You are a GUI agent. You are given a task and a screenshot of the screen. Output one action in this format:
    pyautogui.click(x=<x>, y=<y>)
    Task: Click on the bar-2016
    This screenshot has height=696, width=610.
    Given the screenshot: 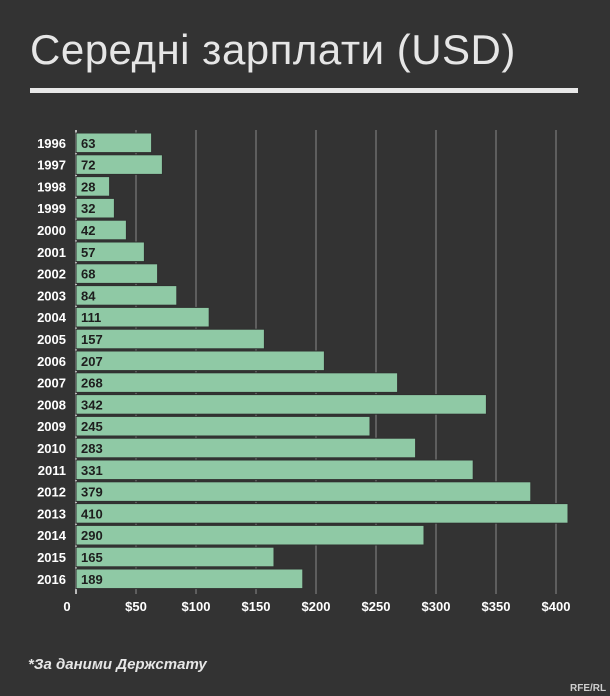 What is the action you would take?
    pyautogui.click(x=189, y=579)
    